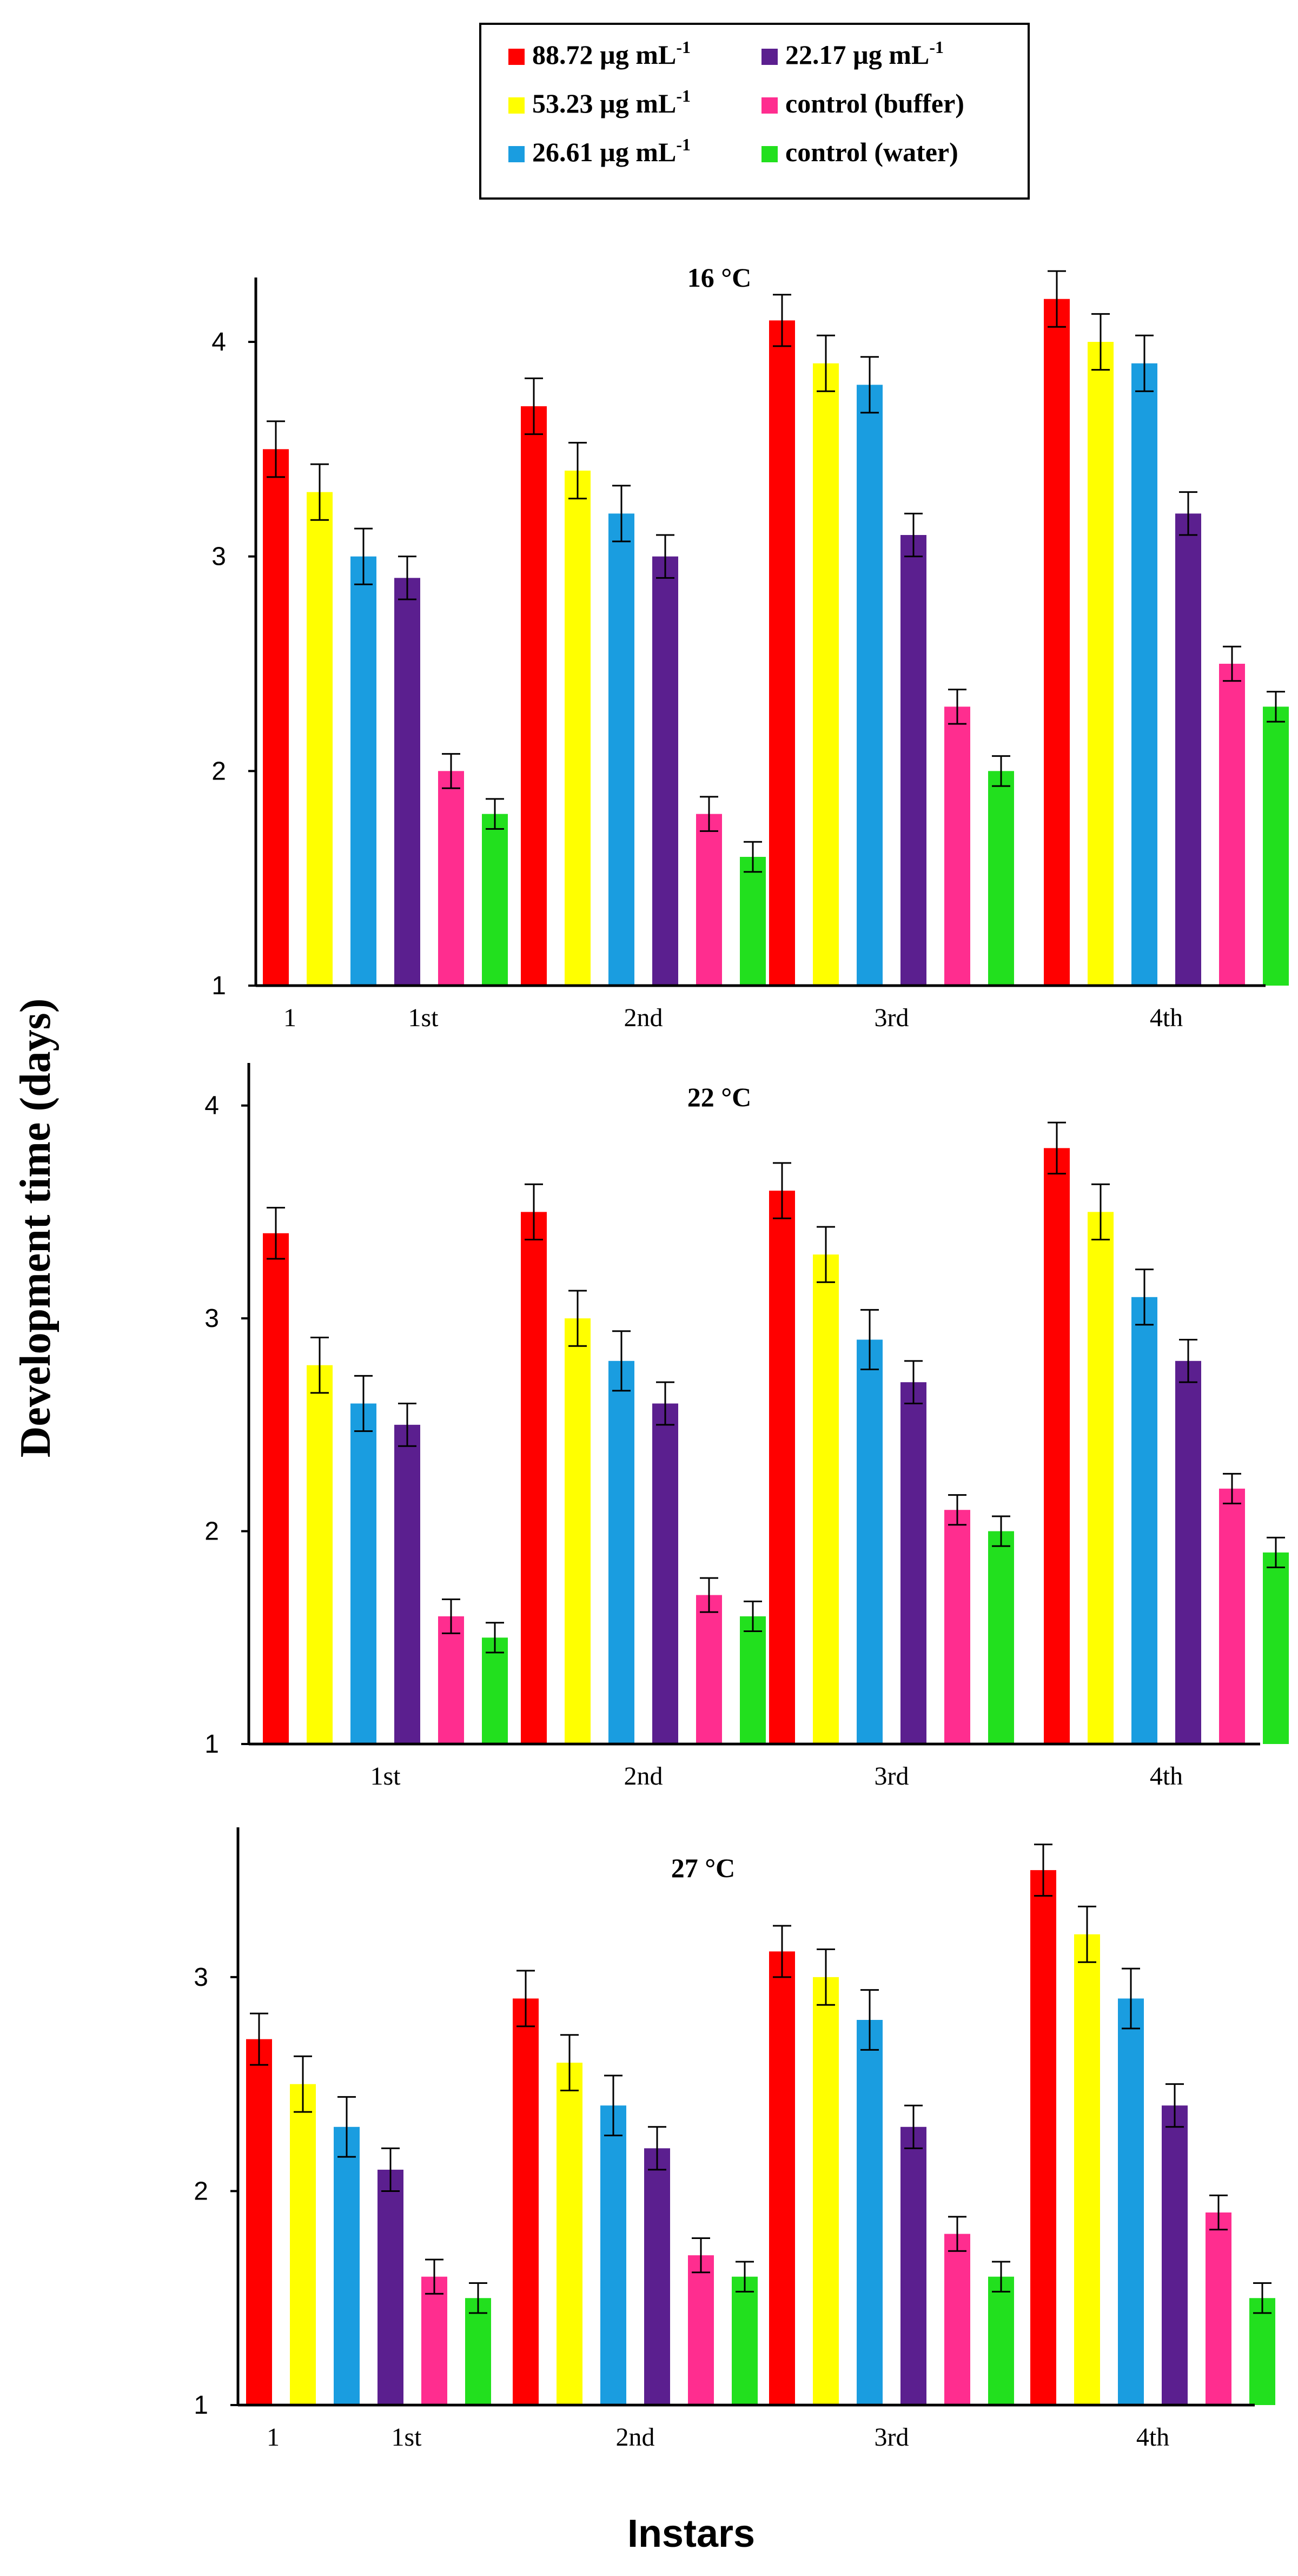 This screenshot has height=2576, width=1298. Describe the element at coordinates (704, 1868) in the screenshot. I see `panel-title: 27 °C` at that location.